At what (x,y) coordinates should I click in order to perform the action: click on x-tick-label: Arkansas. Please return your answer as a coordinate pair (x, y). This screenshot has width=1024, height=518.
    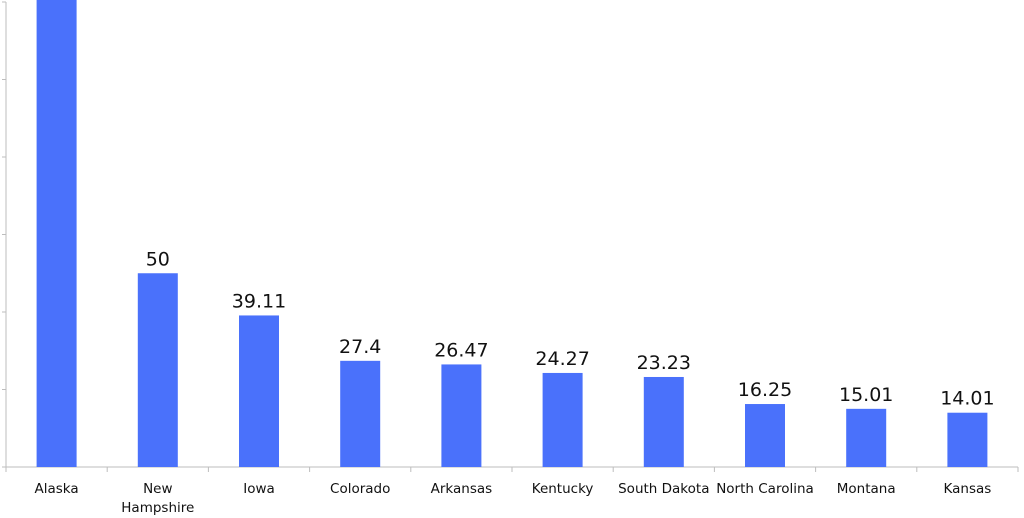
    Looking at the image, I should click on (462, 489).